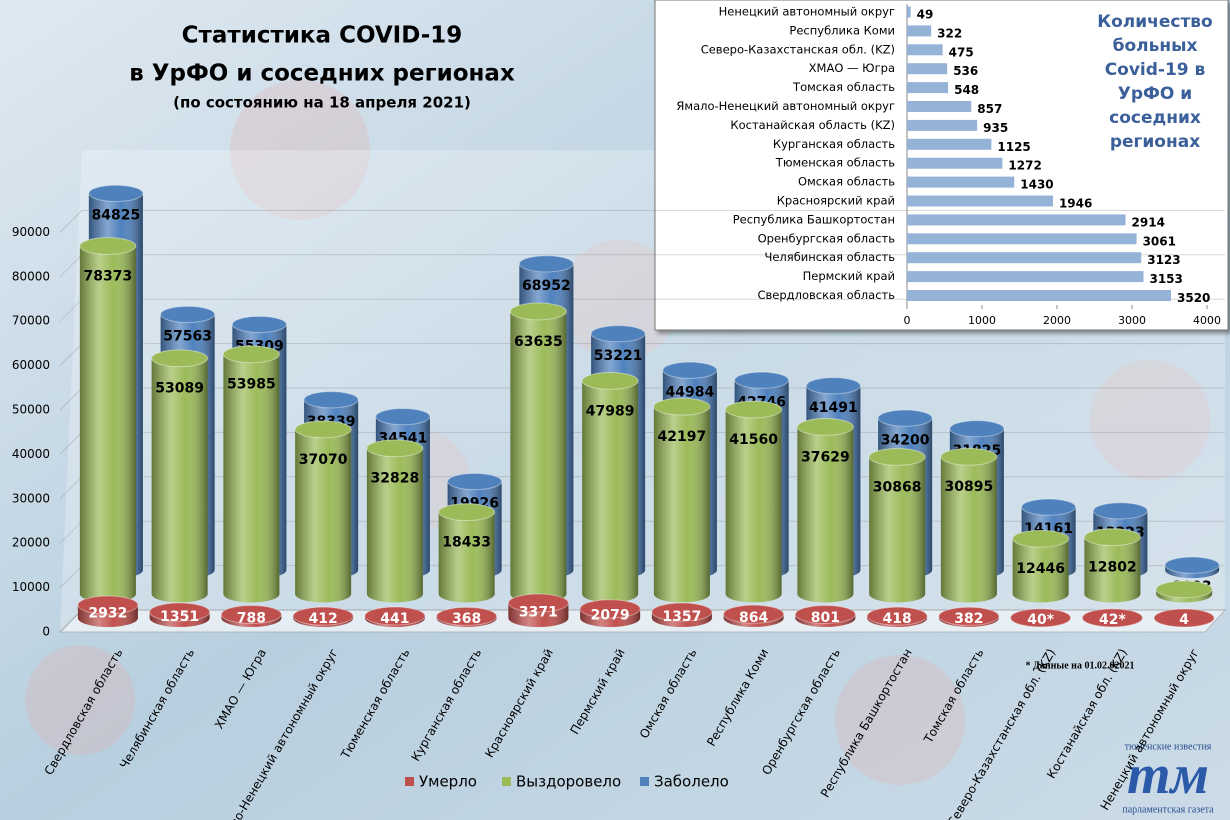  What do you see at coordinates (949, 33) in the screenshot?
I see `value-label: 322` at bounding box center [949, 33].